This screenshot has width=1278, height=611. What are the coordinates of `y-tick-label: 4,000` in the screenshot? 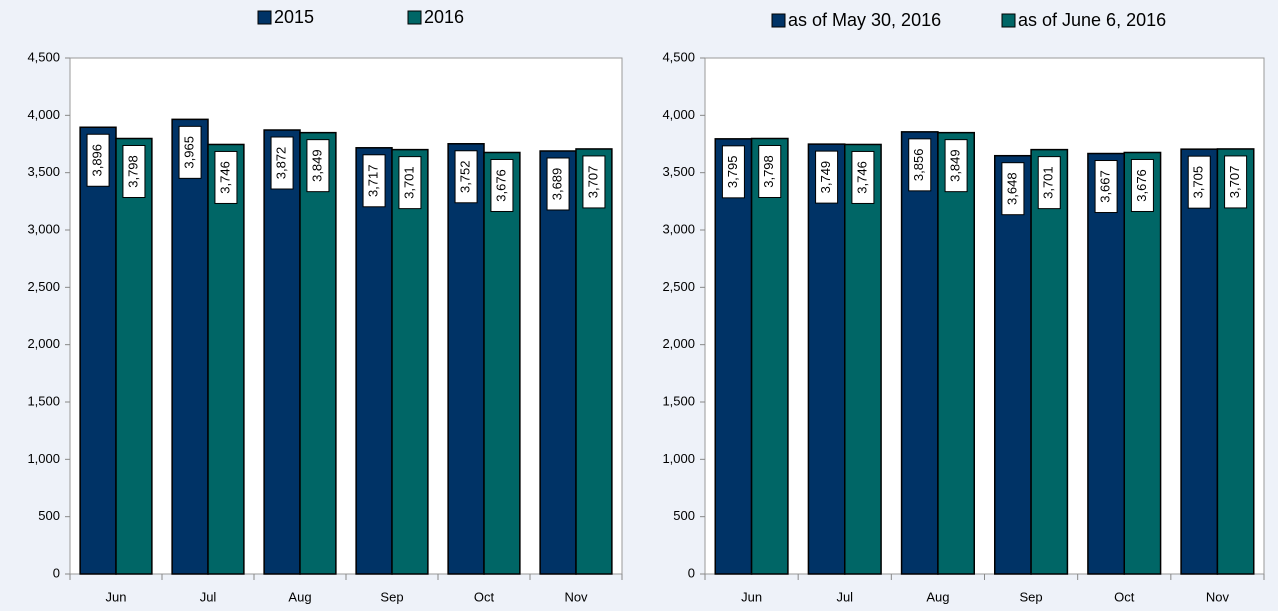 It's located at (43, 114).